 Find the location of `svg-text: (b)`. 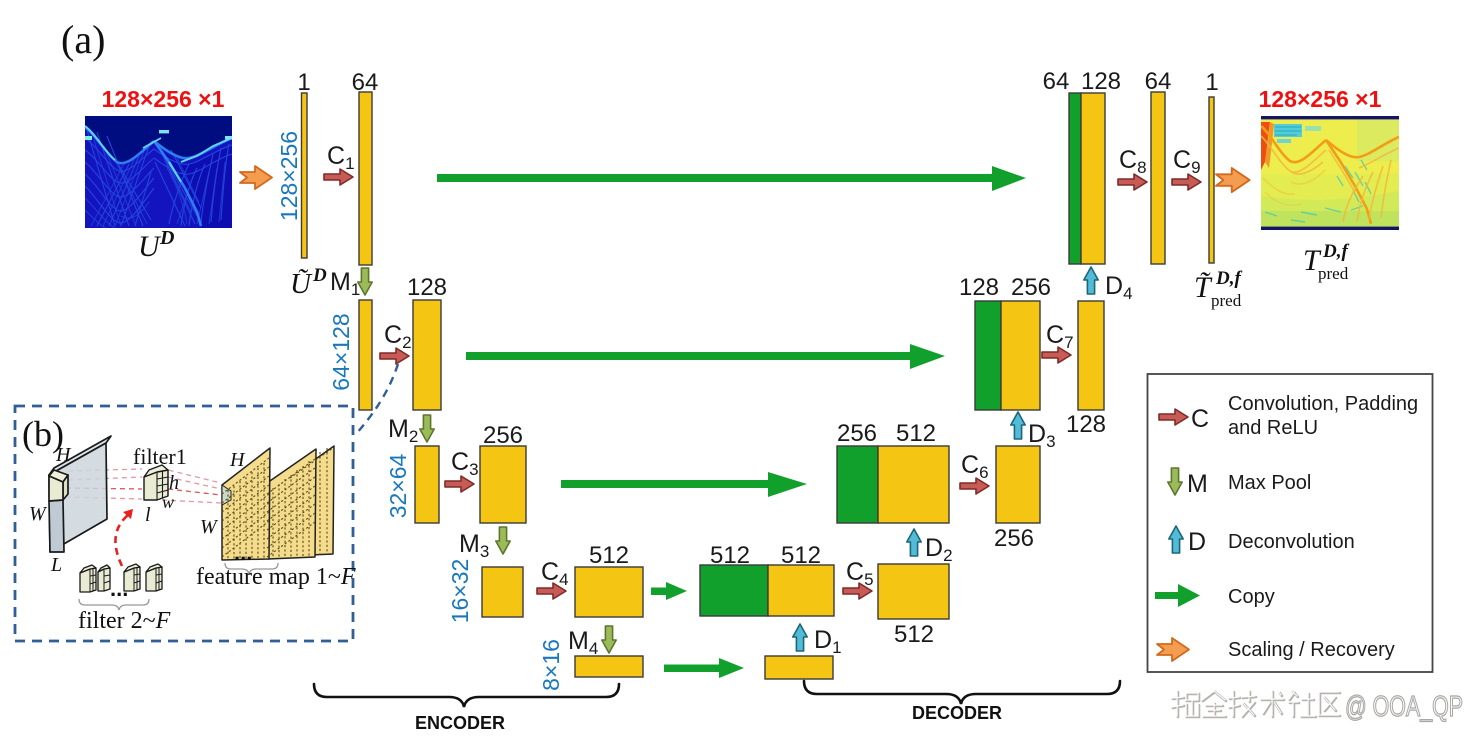

svg-text: (b) is located at coordinates (43, 434).